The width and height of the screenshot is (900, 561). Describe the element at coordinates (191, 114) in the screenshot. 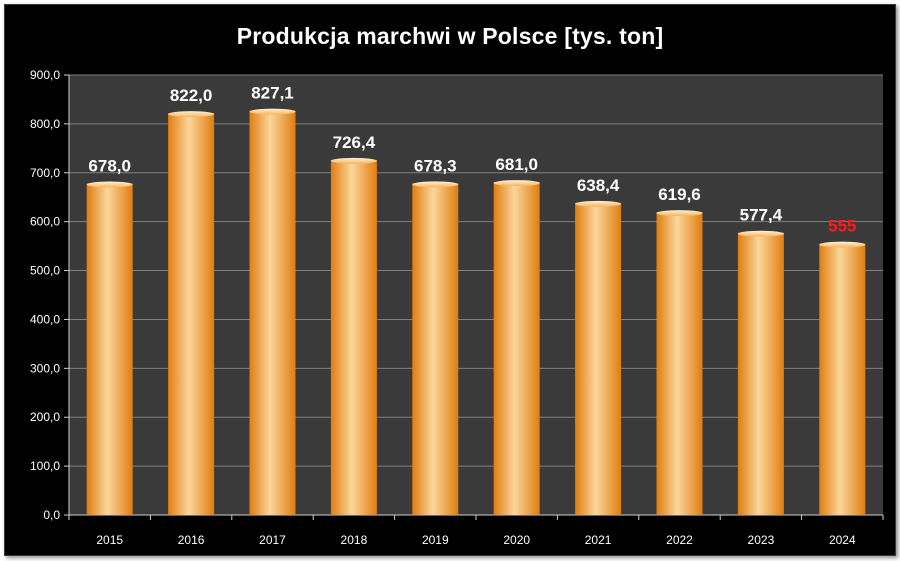

I see `bar-cap-2016` at that location.